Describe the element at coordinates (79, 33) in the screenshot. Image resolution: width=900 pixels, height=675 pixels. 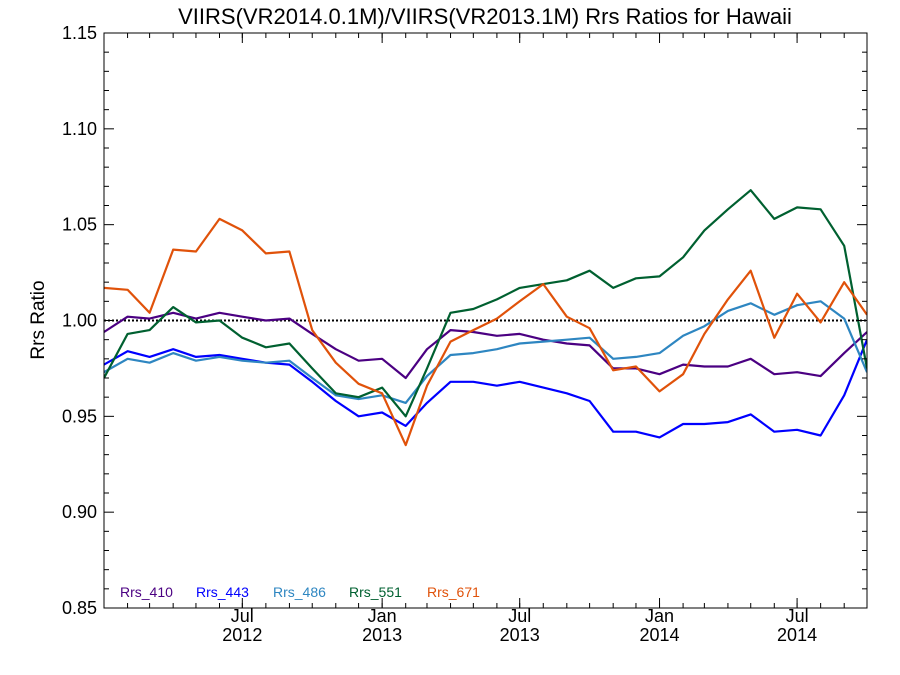
I see `y-tick-label: 1.15` at that location.